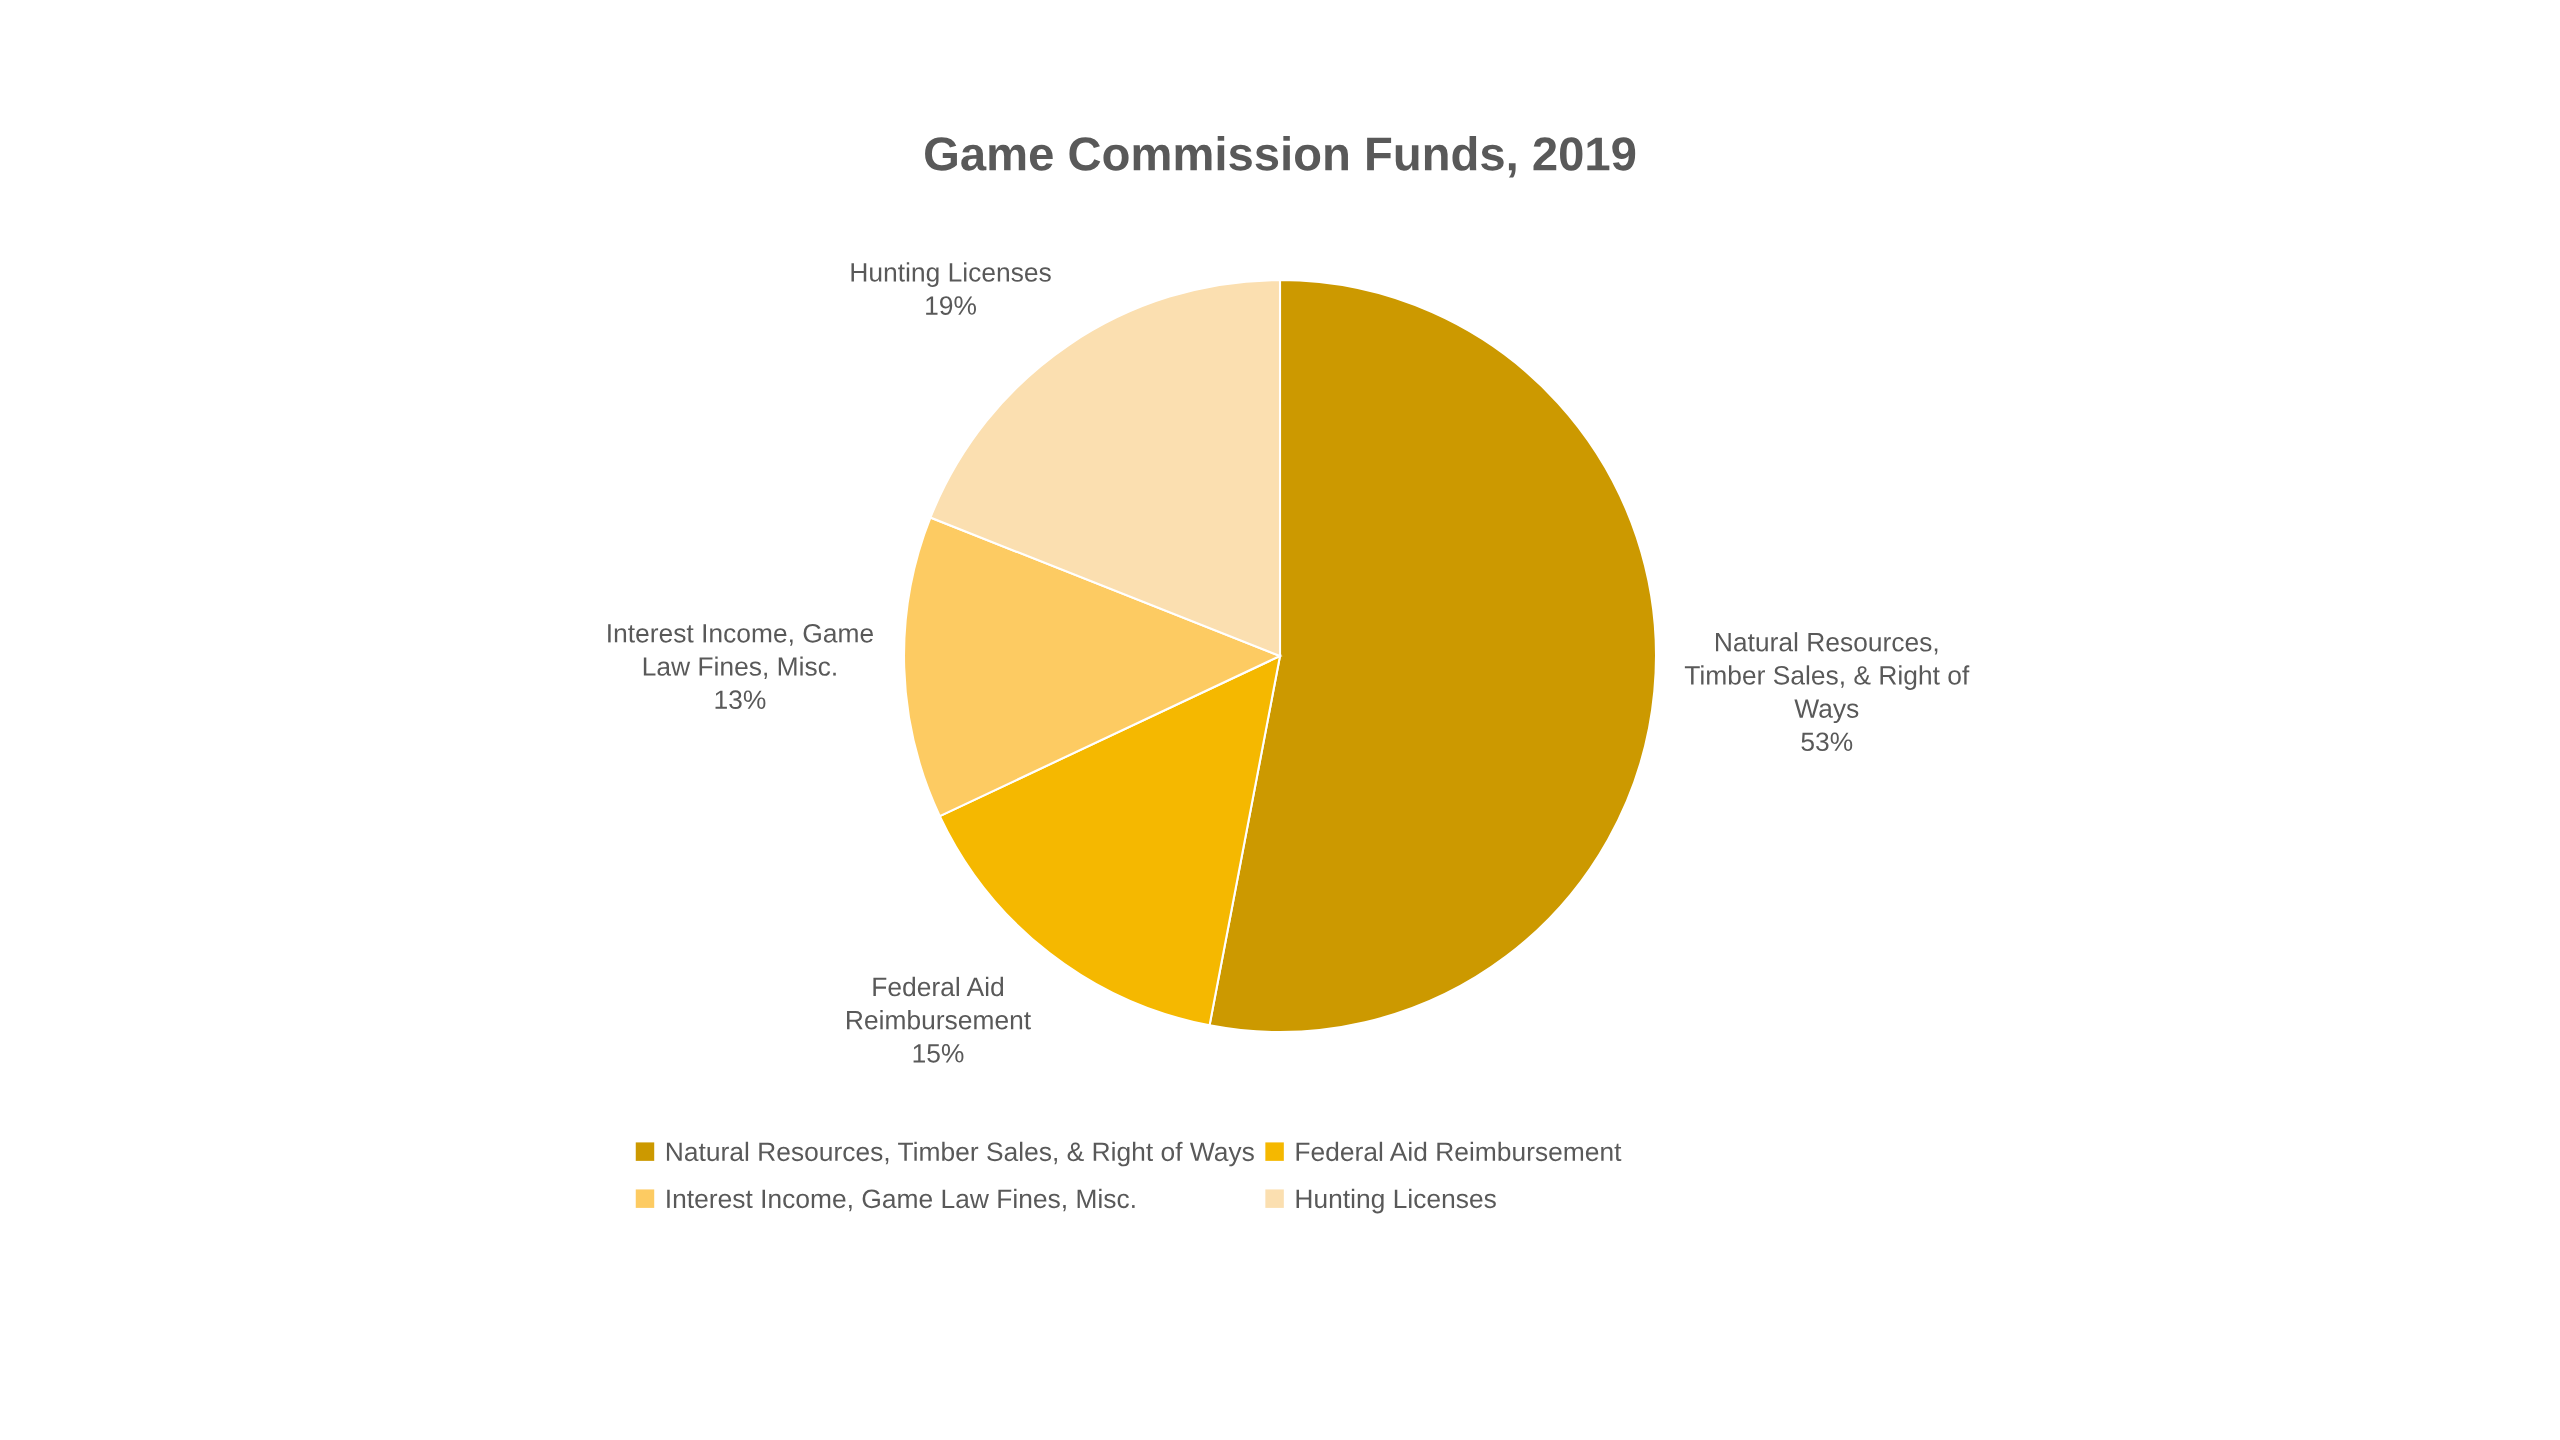 This screenshot has height=1440, width=2560. I want to click on data-label: 19%, so click(951, 305).